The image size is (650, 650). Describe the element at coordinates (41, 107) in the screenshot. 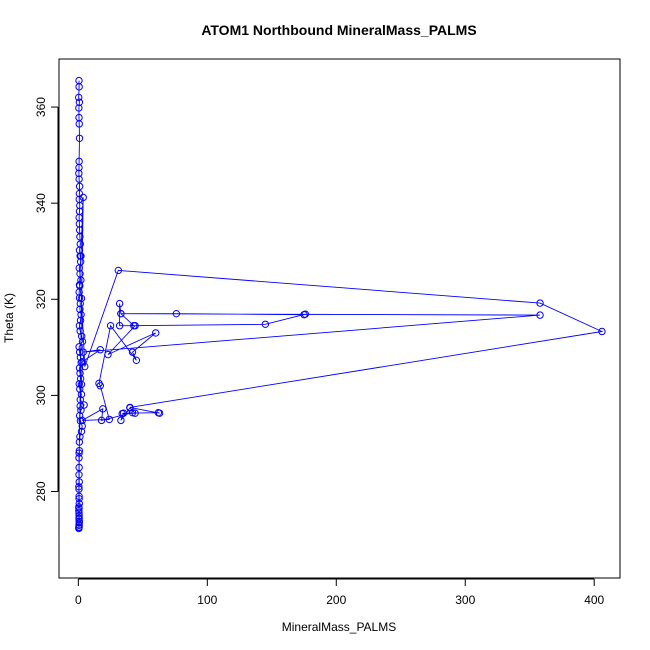

I see `y-tick-label: 360` at that location.